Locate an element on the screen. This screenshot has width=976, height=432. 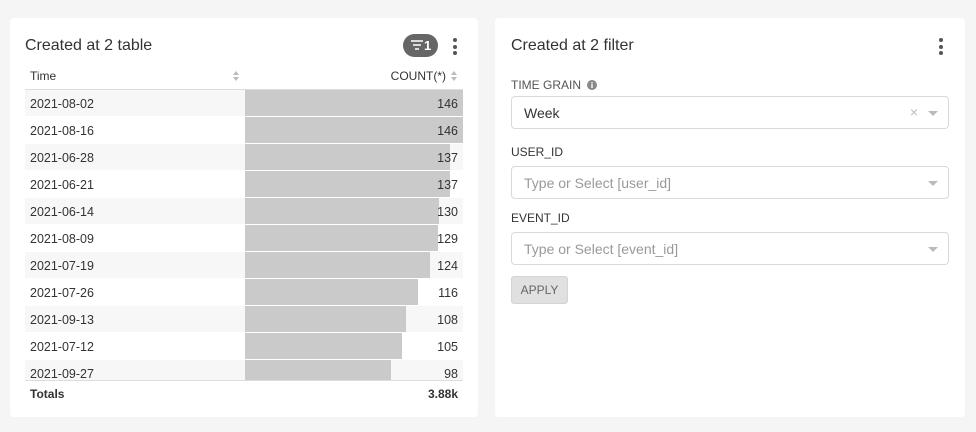
count-cell: 130 is located at coordinates (447, 212).